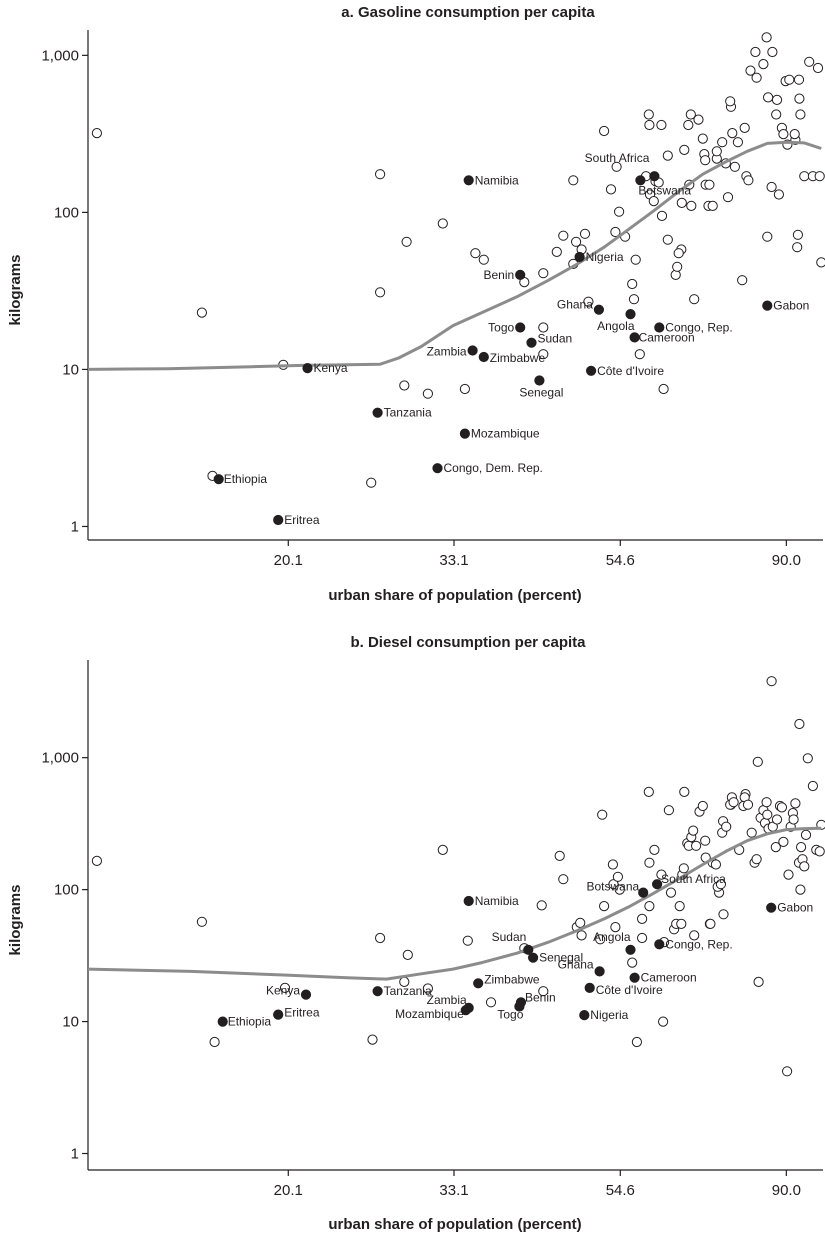  Describe the element at coordinates (408, 991) in the screenshot. I see `diesel-country-label: Tanzania` at that location.